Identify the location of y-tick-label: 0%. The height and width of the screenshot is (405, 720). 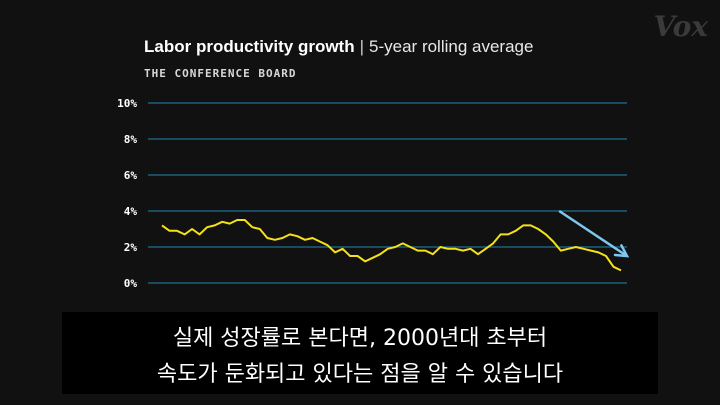
(131, 283).